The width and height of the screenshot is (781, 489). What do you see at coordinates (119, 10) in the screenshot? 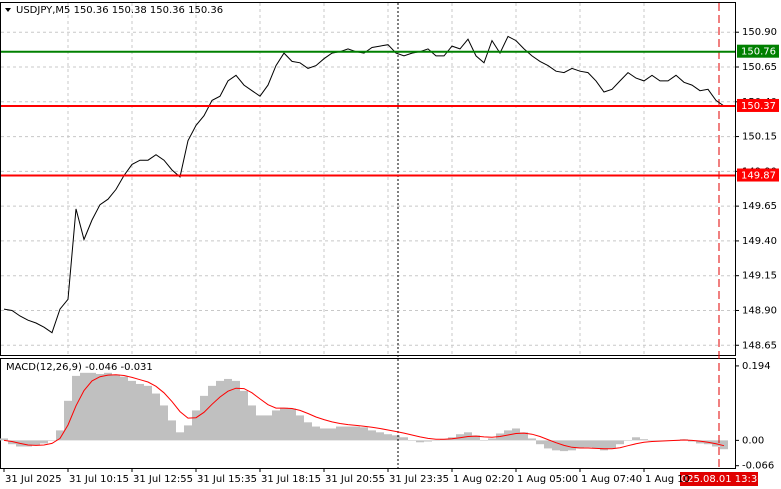
I see `price-title: USDJPY,M5 150.36 150.38 150.36 150.36` at bounding box center [119, 10].